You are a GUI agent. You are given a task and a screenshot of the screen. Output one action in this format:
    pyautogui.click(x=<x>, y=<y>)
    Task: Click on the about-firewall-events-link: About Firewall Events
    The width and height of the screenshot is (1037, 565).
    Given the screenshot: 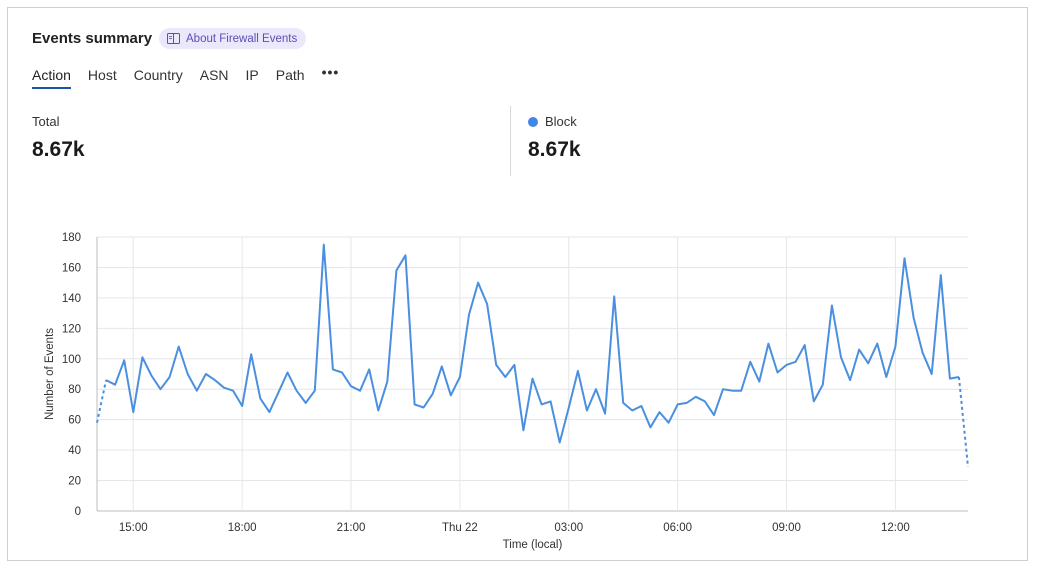 What is the action you would take?
    pyautogui.click(x=233, y=38)
    